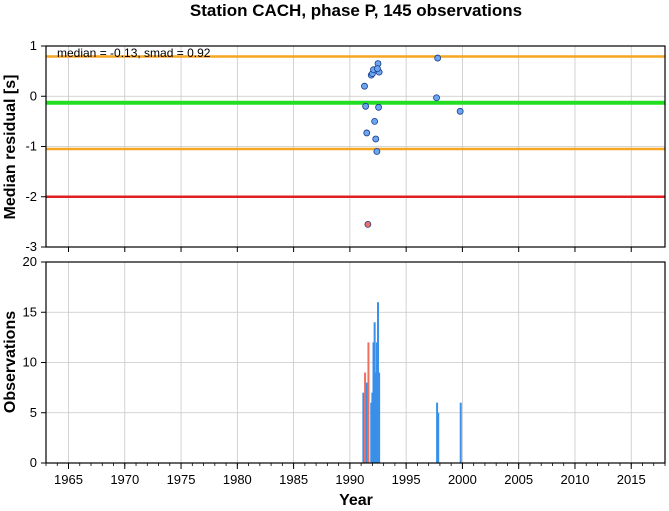 This screenshot has width=669, height=511. I want to click on residual-y-tick-label: -3, so click(31, 246).